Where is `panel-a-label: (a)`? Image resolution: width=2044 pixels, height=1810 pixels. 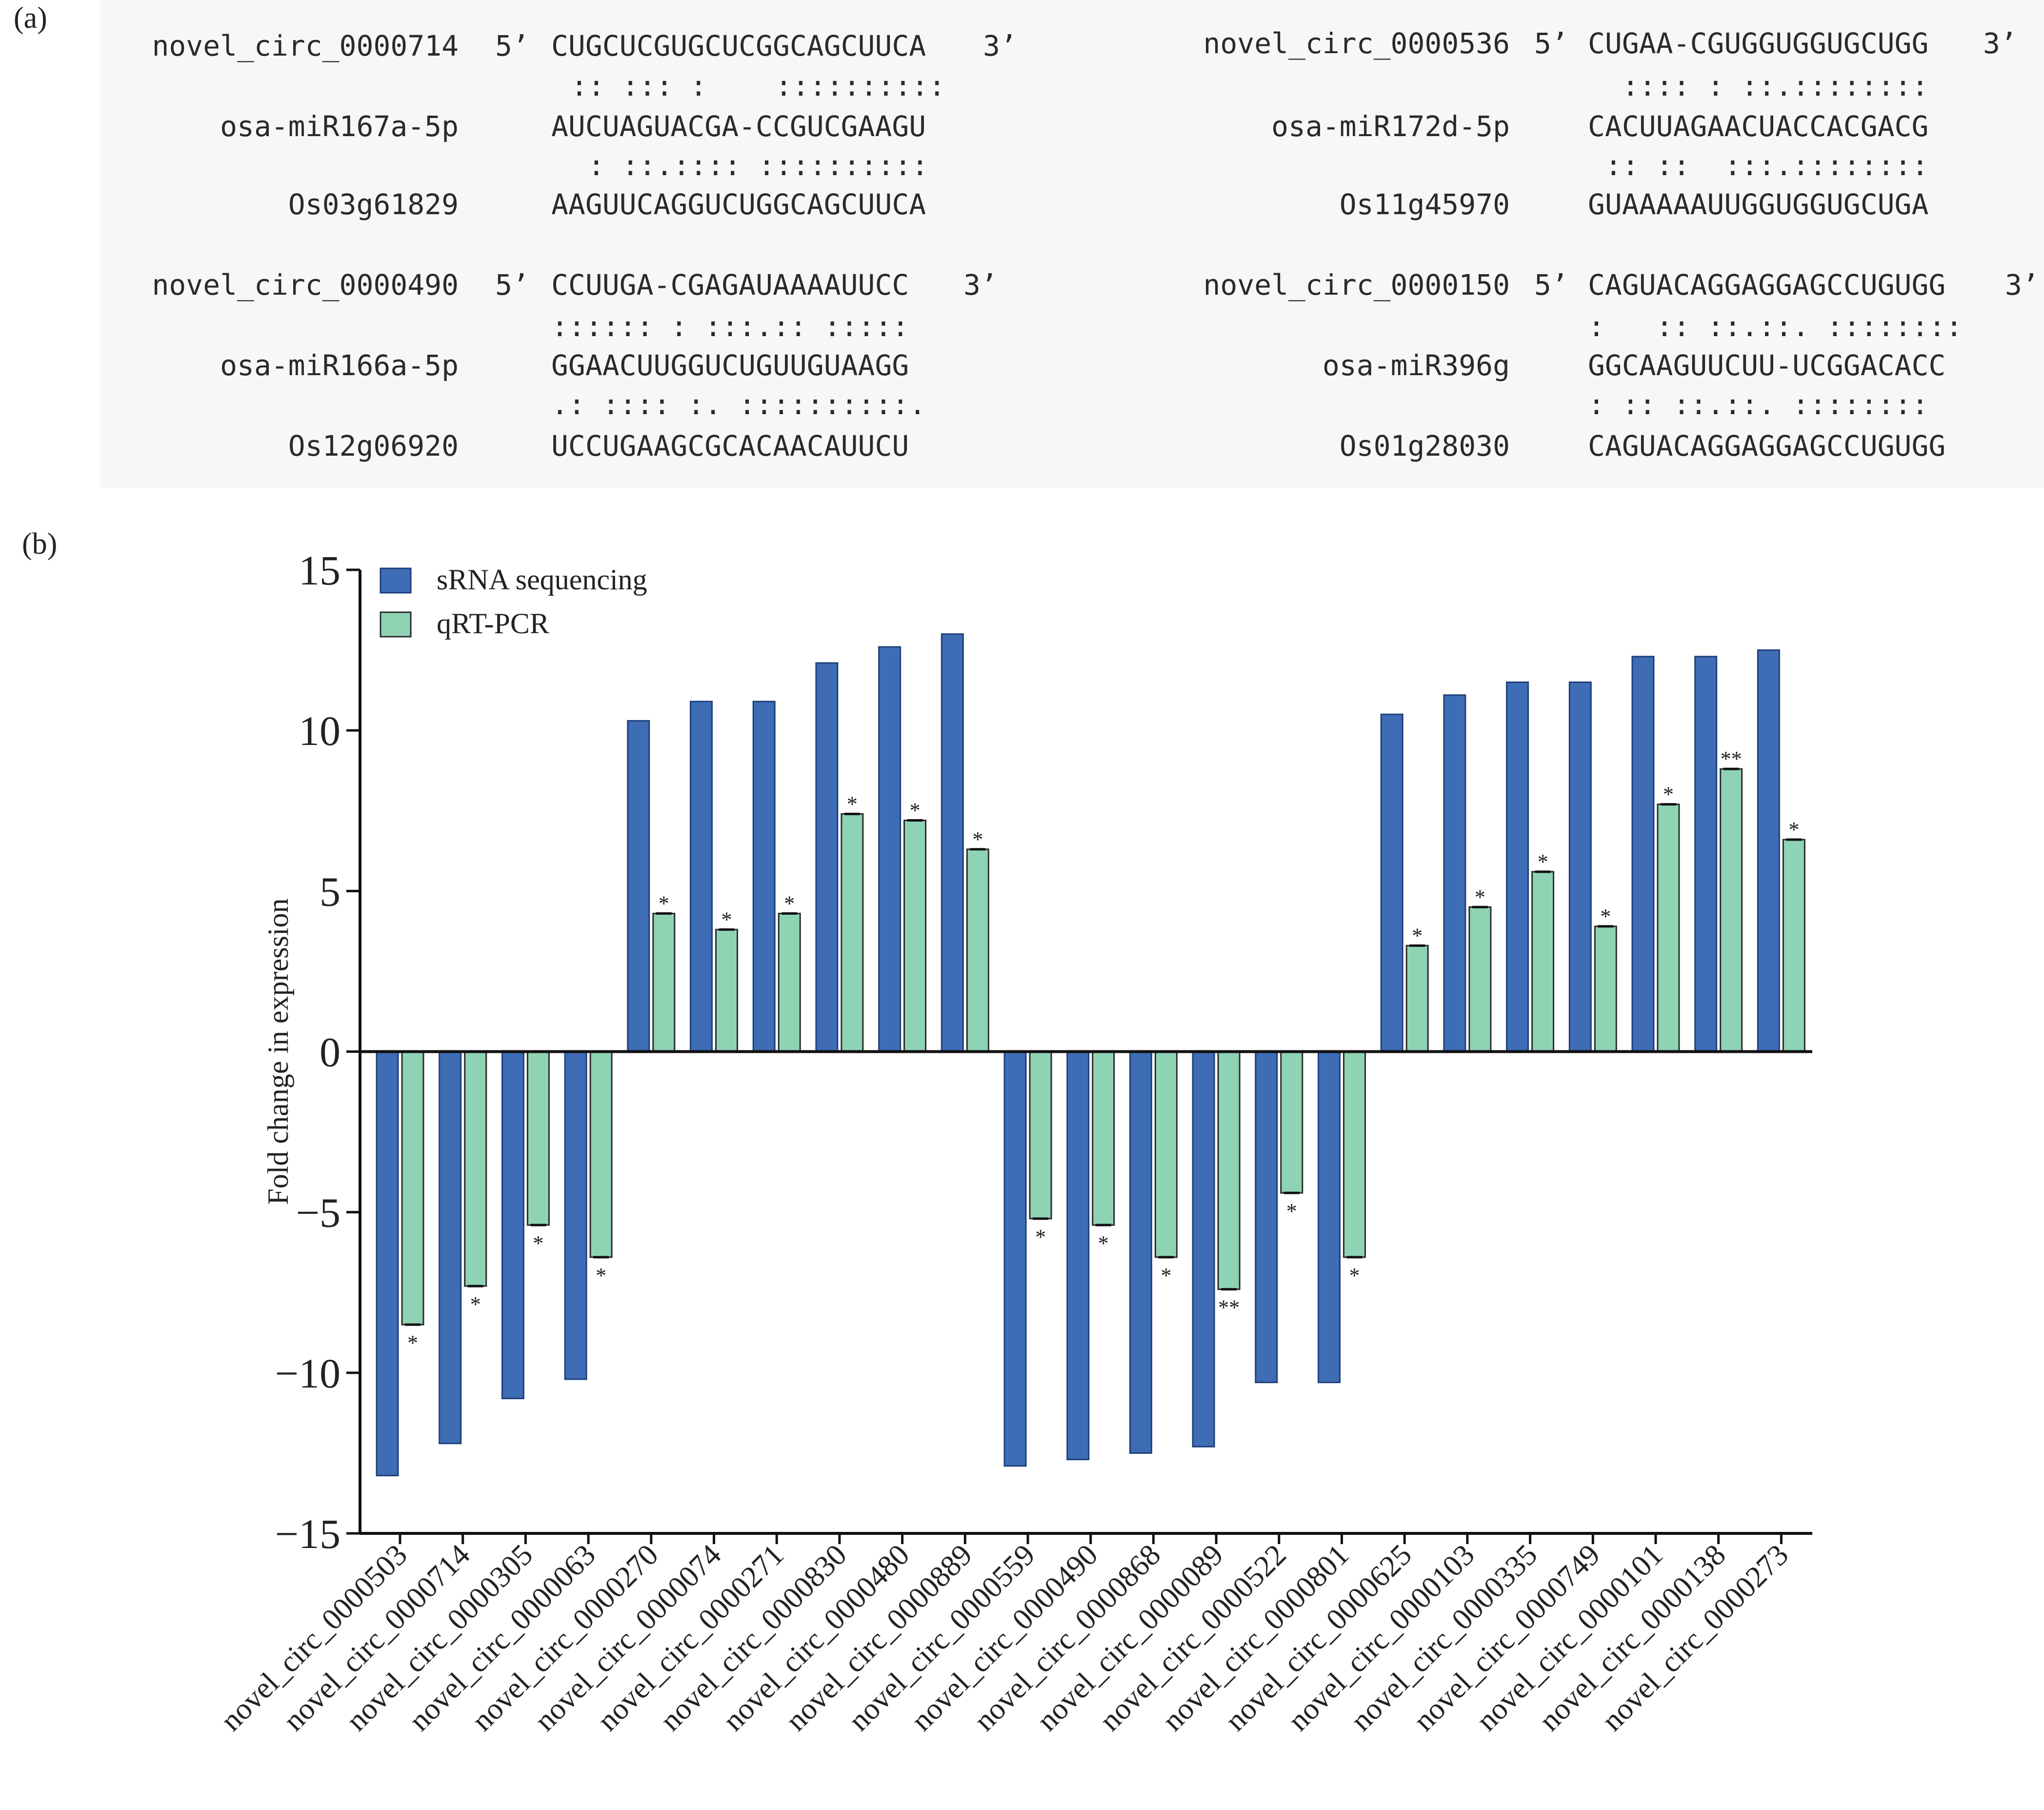 panel-a-label: (a) is located at coordinates (30, 18).